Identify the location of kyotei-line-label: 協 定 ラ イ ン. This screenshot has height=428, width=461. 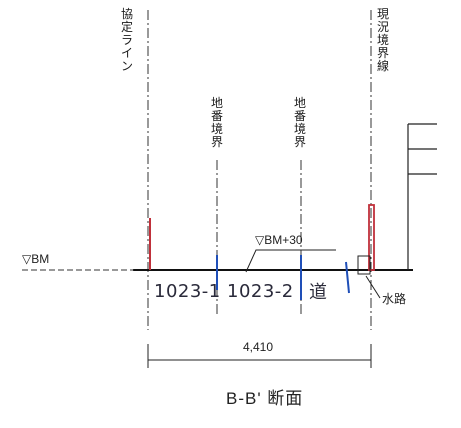
(126, 40).